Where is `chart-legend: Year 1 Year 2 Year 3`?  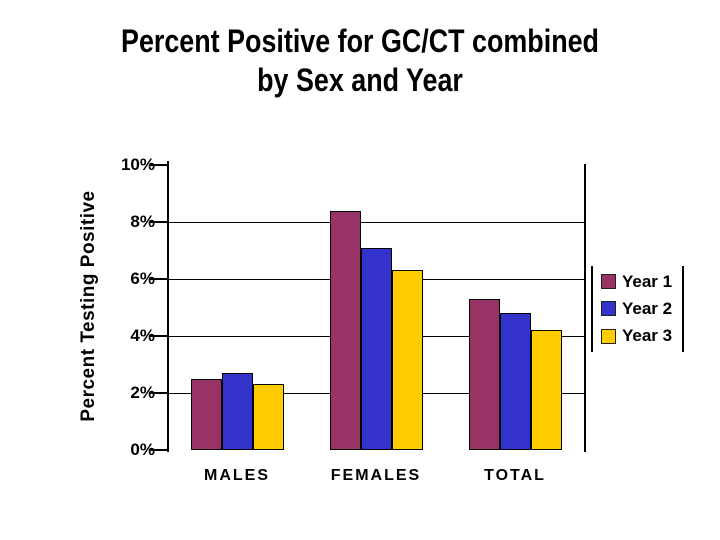 chart-legend: Year 1 Year 2 Year 3 is located at coordinates (638, 309).